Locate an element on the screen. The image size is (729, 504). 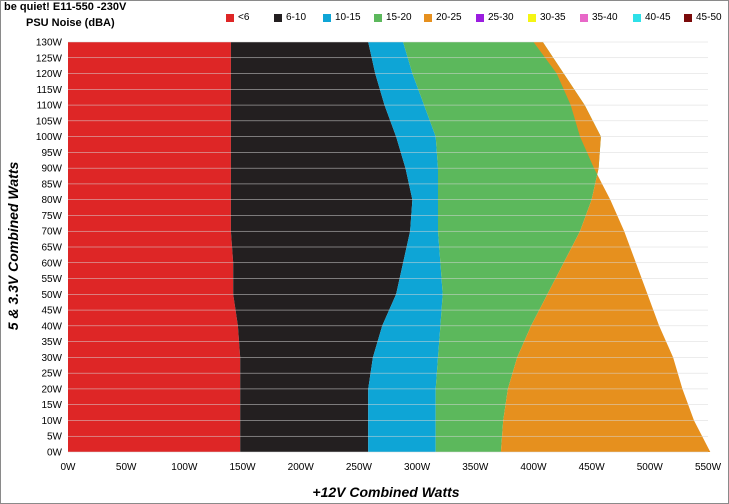
y-tick-label: 25W is located at coordinates (51, 374).